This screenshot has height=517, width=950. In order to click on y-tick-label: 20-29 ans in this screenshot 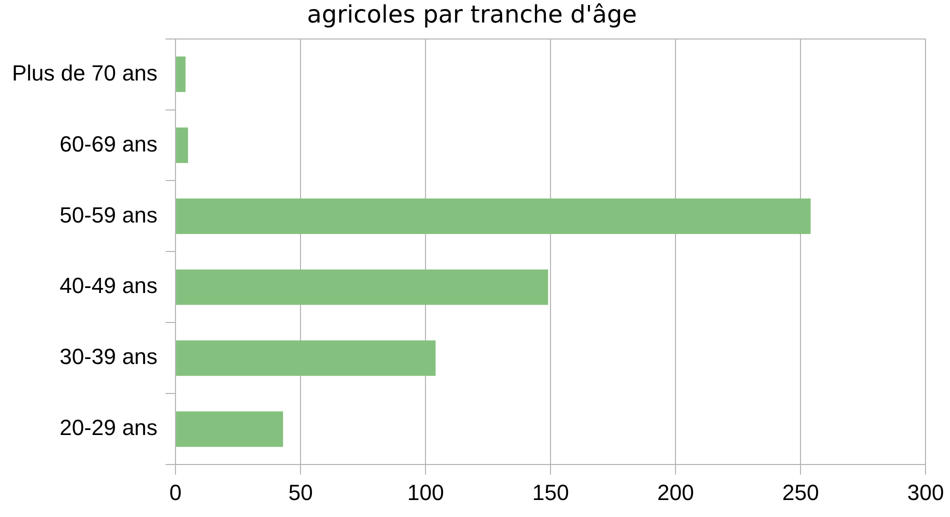, I will do `click(109, 427)`.